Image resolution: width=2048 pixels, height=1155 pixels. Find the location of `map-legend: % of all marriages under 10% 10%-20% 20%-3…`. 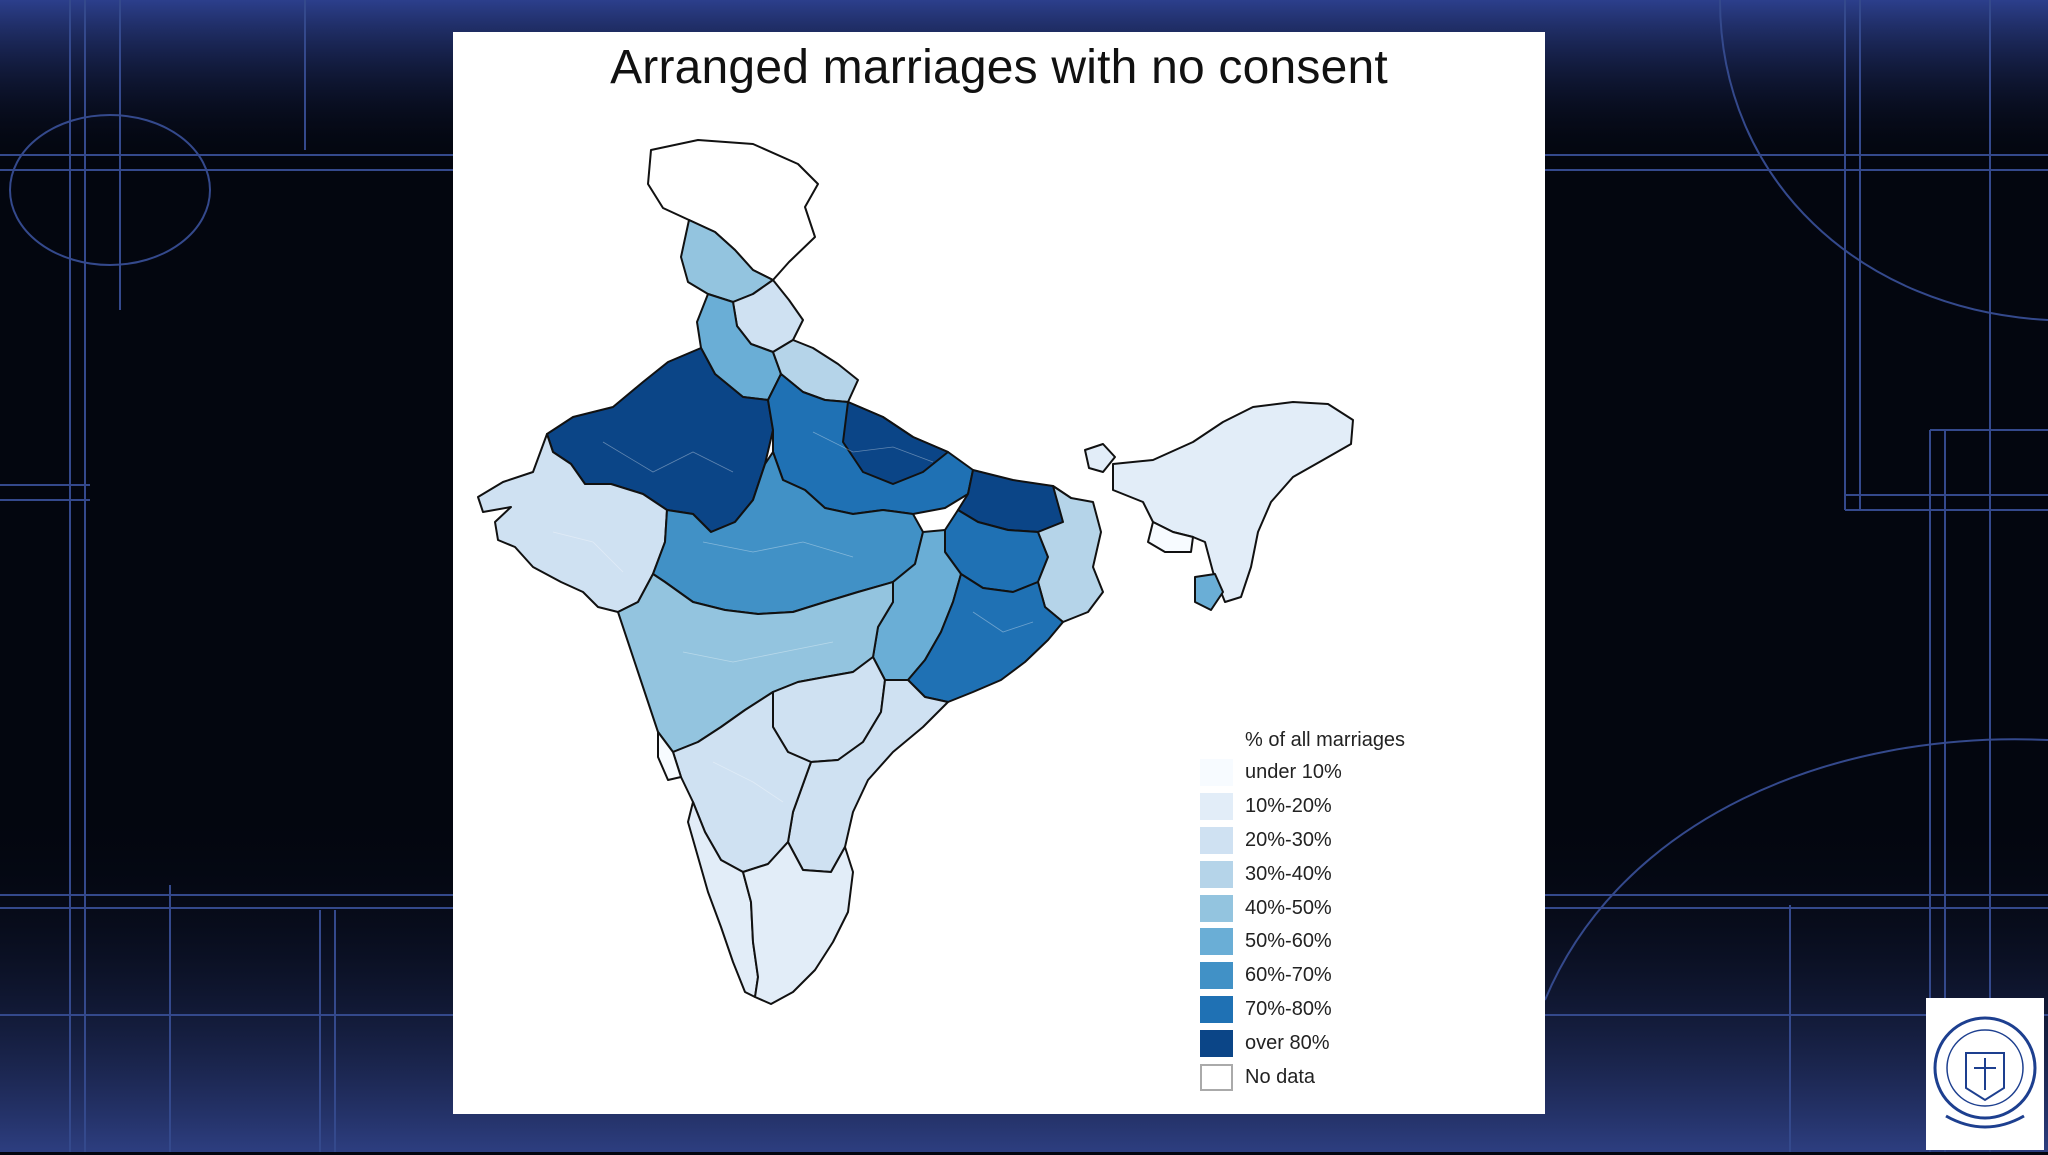

map-legend: % of all marriages under 10% 10%-20% 20%-3… is located at coordinates (1303, 909).